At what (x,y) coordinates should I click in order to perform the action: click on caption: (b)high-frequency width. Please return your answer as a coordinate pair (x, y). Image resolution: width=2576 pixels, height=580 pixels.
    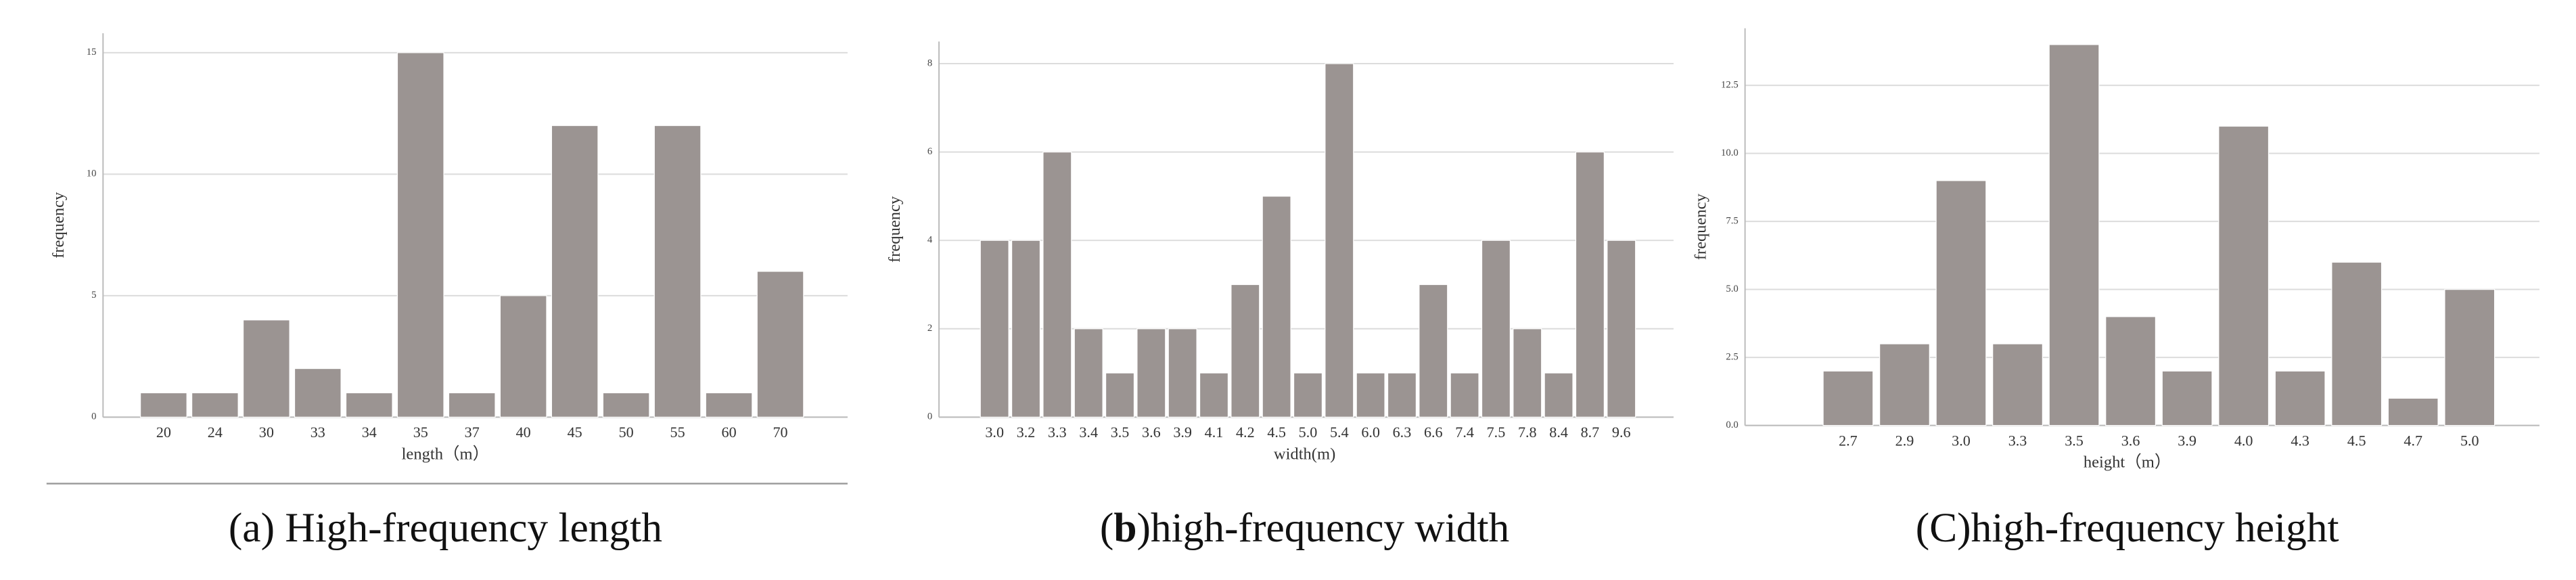
    Looking at the image, I should click on (1304, 528).